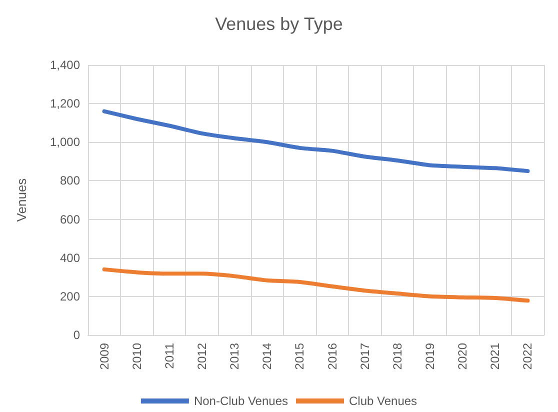  What do you see at coordinates (267, 356) in the screenshot?
I see `x-tick-label: 2014` at bounding box center [267, 356].